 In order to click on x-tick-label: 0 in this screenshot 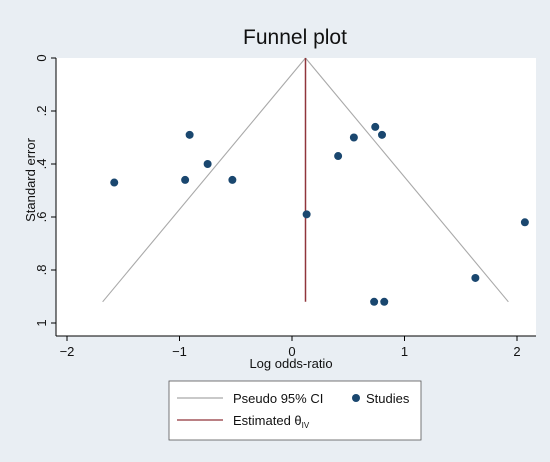, I will do `click(291, 351)`.